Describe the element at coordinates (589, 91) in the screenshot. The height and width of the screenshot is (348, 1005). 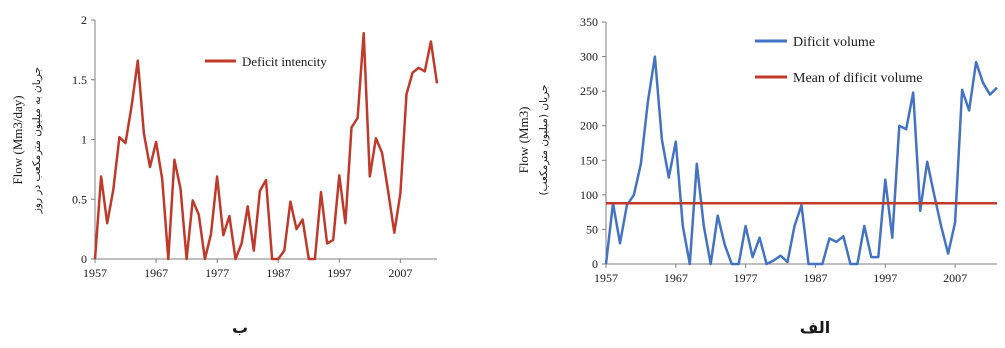
I see `right-y-tick-label: 250` at that location.